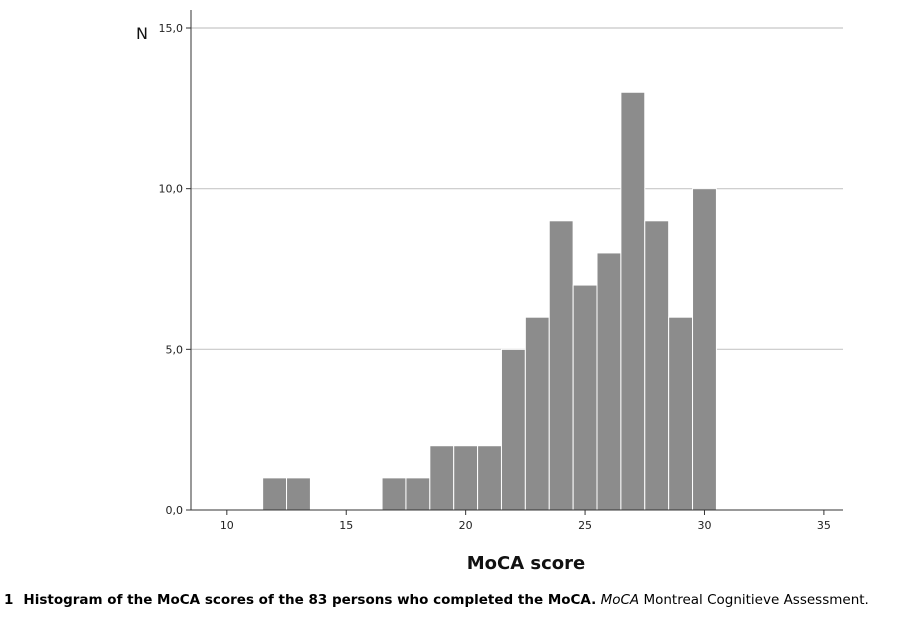 The image size is (907, 625). Describe the element at coordinates (526, 563) in the screenshot. I see `x-axis-label: MoCA score` at that location.